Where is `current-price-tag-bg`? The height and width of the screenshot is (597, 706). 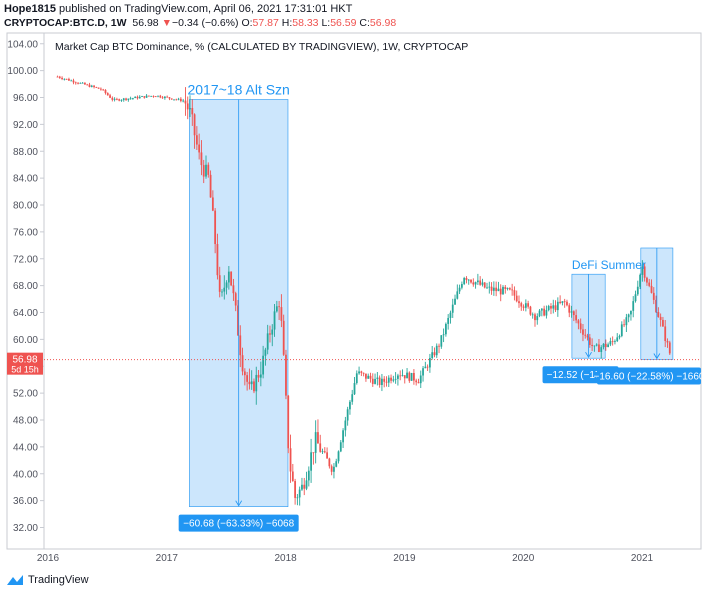 current-price-tag-bg is located at coordinates (25, 363).